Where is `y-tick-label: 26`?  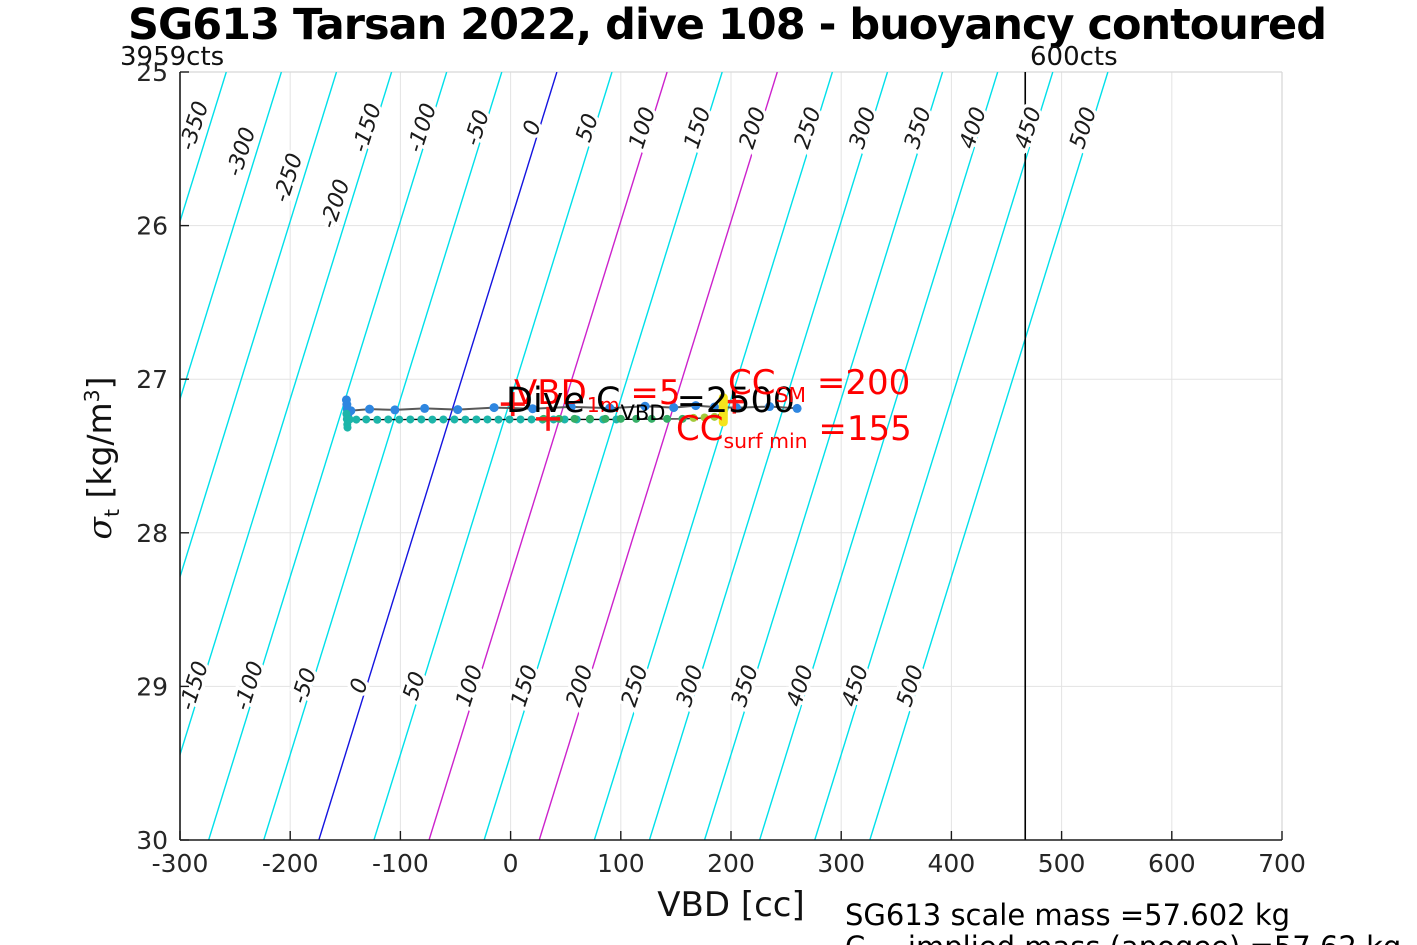 y-tick-label: 26 is located at coordinates (152, 226).